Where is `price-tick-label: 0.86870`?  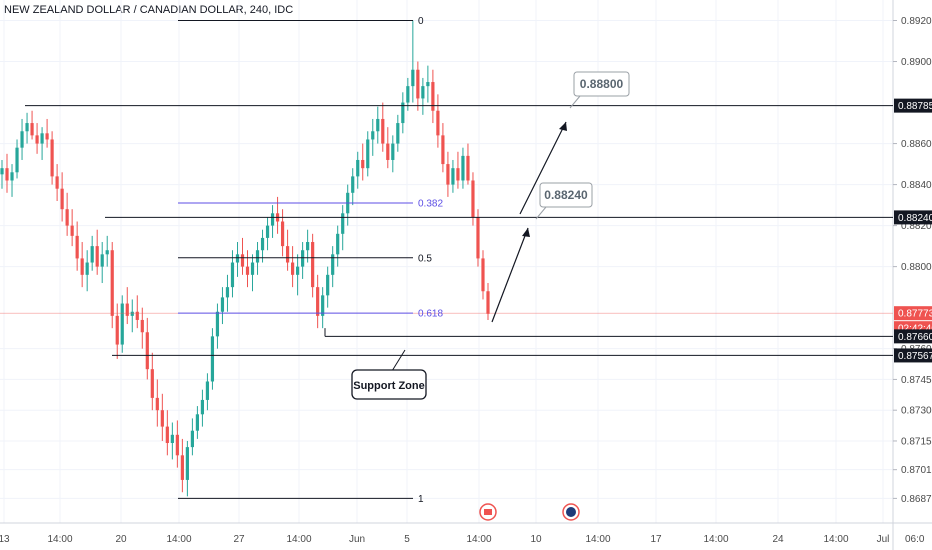 price-tick-label: 0.86870 is located at coordinates (916, 499).